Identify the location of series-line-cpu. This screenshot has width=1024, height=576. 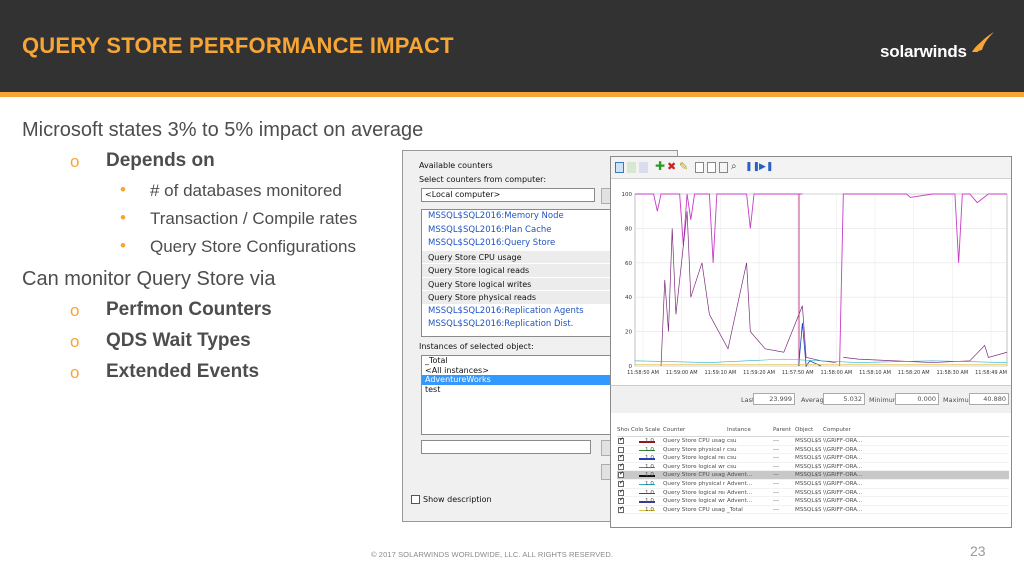
(810, 345).